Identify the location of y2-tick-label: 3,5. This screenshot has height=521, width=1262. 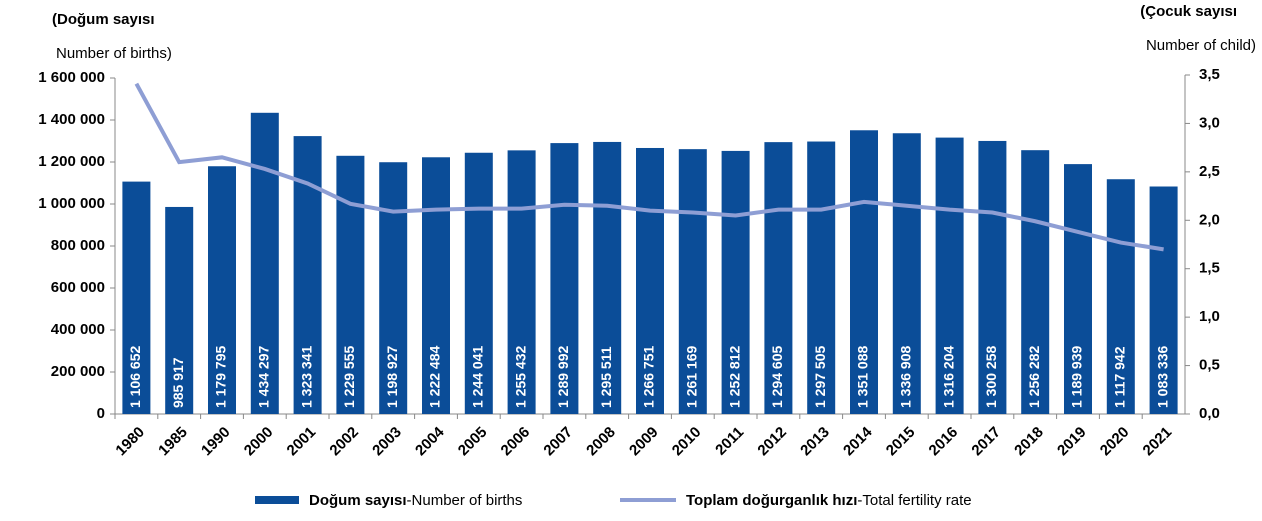
(1209, 74).